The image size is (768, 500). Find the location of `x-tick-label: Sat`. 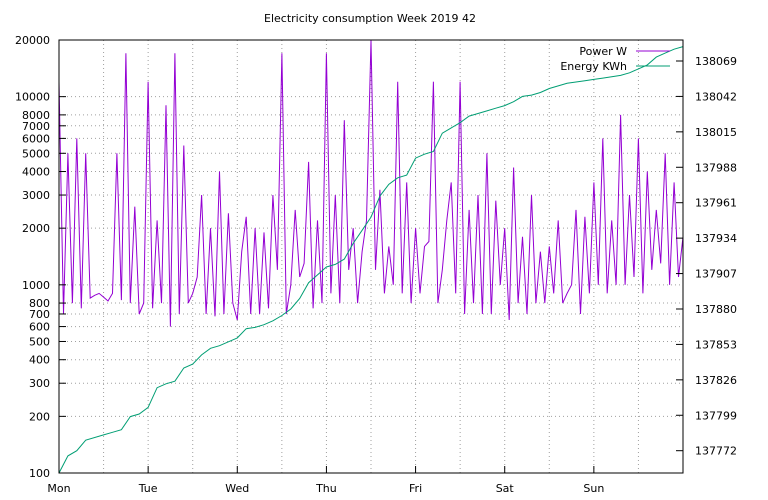

x-tick-label: Sat is located at coordinates (505, 488).